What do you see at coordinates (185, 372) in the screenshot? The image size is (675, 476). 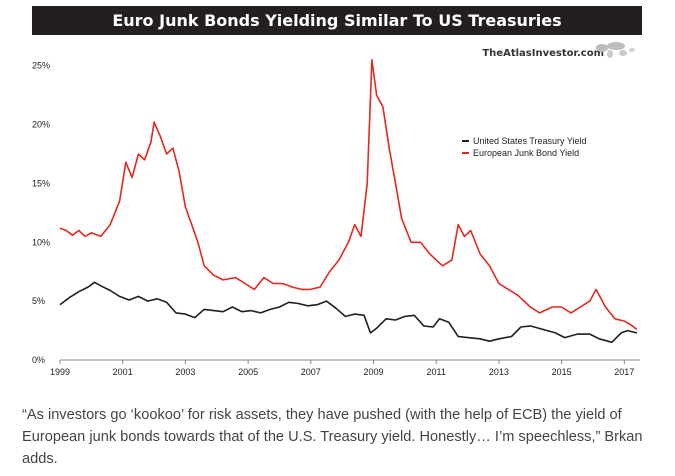 I see `x-tick-label: 2003` at bounding box center [185, 372].